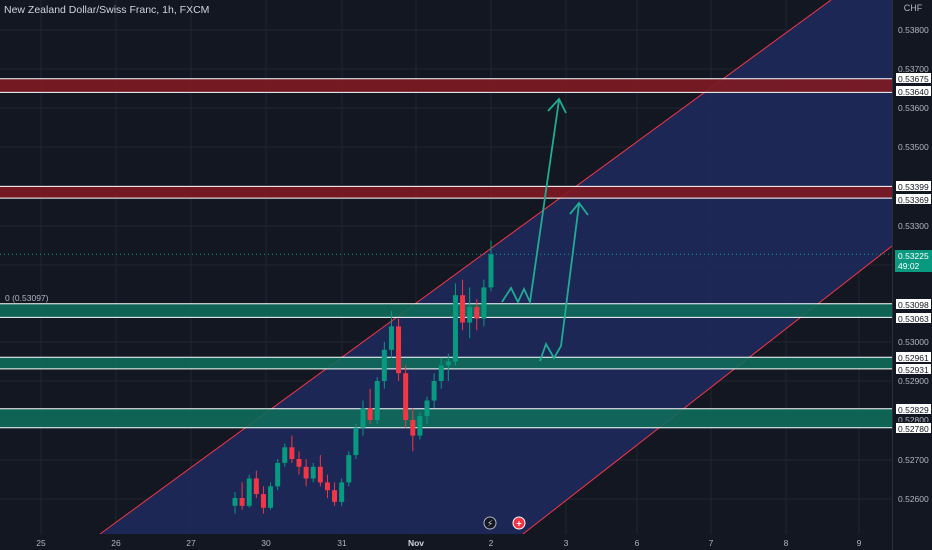 The width and height of the screenshot is (932, 550). What do you see at coordinates (913, 428) in the screenshot?
I see `level-tag: 0.52780` at bounding box center [913, 428].